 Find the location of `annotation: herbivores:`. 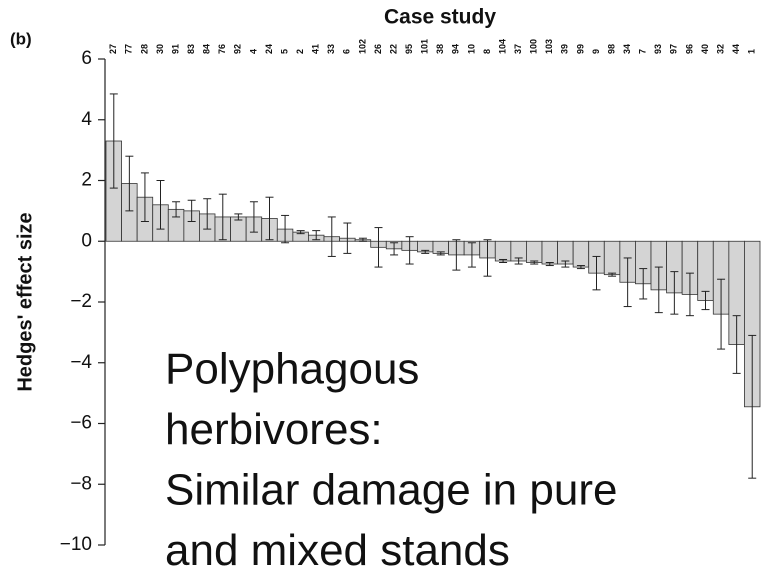

annotation: herbivores: is located at coordinates (274, 429).